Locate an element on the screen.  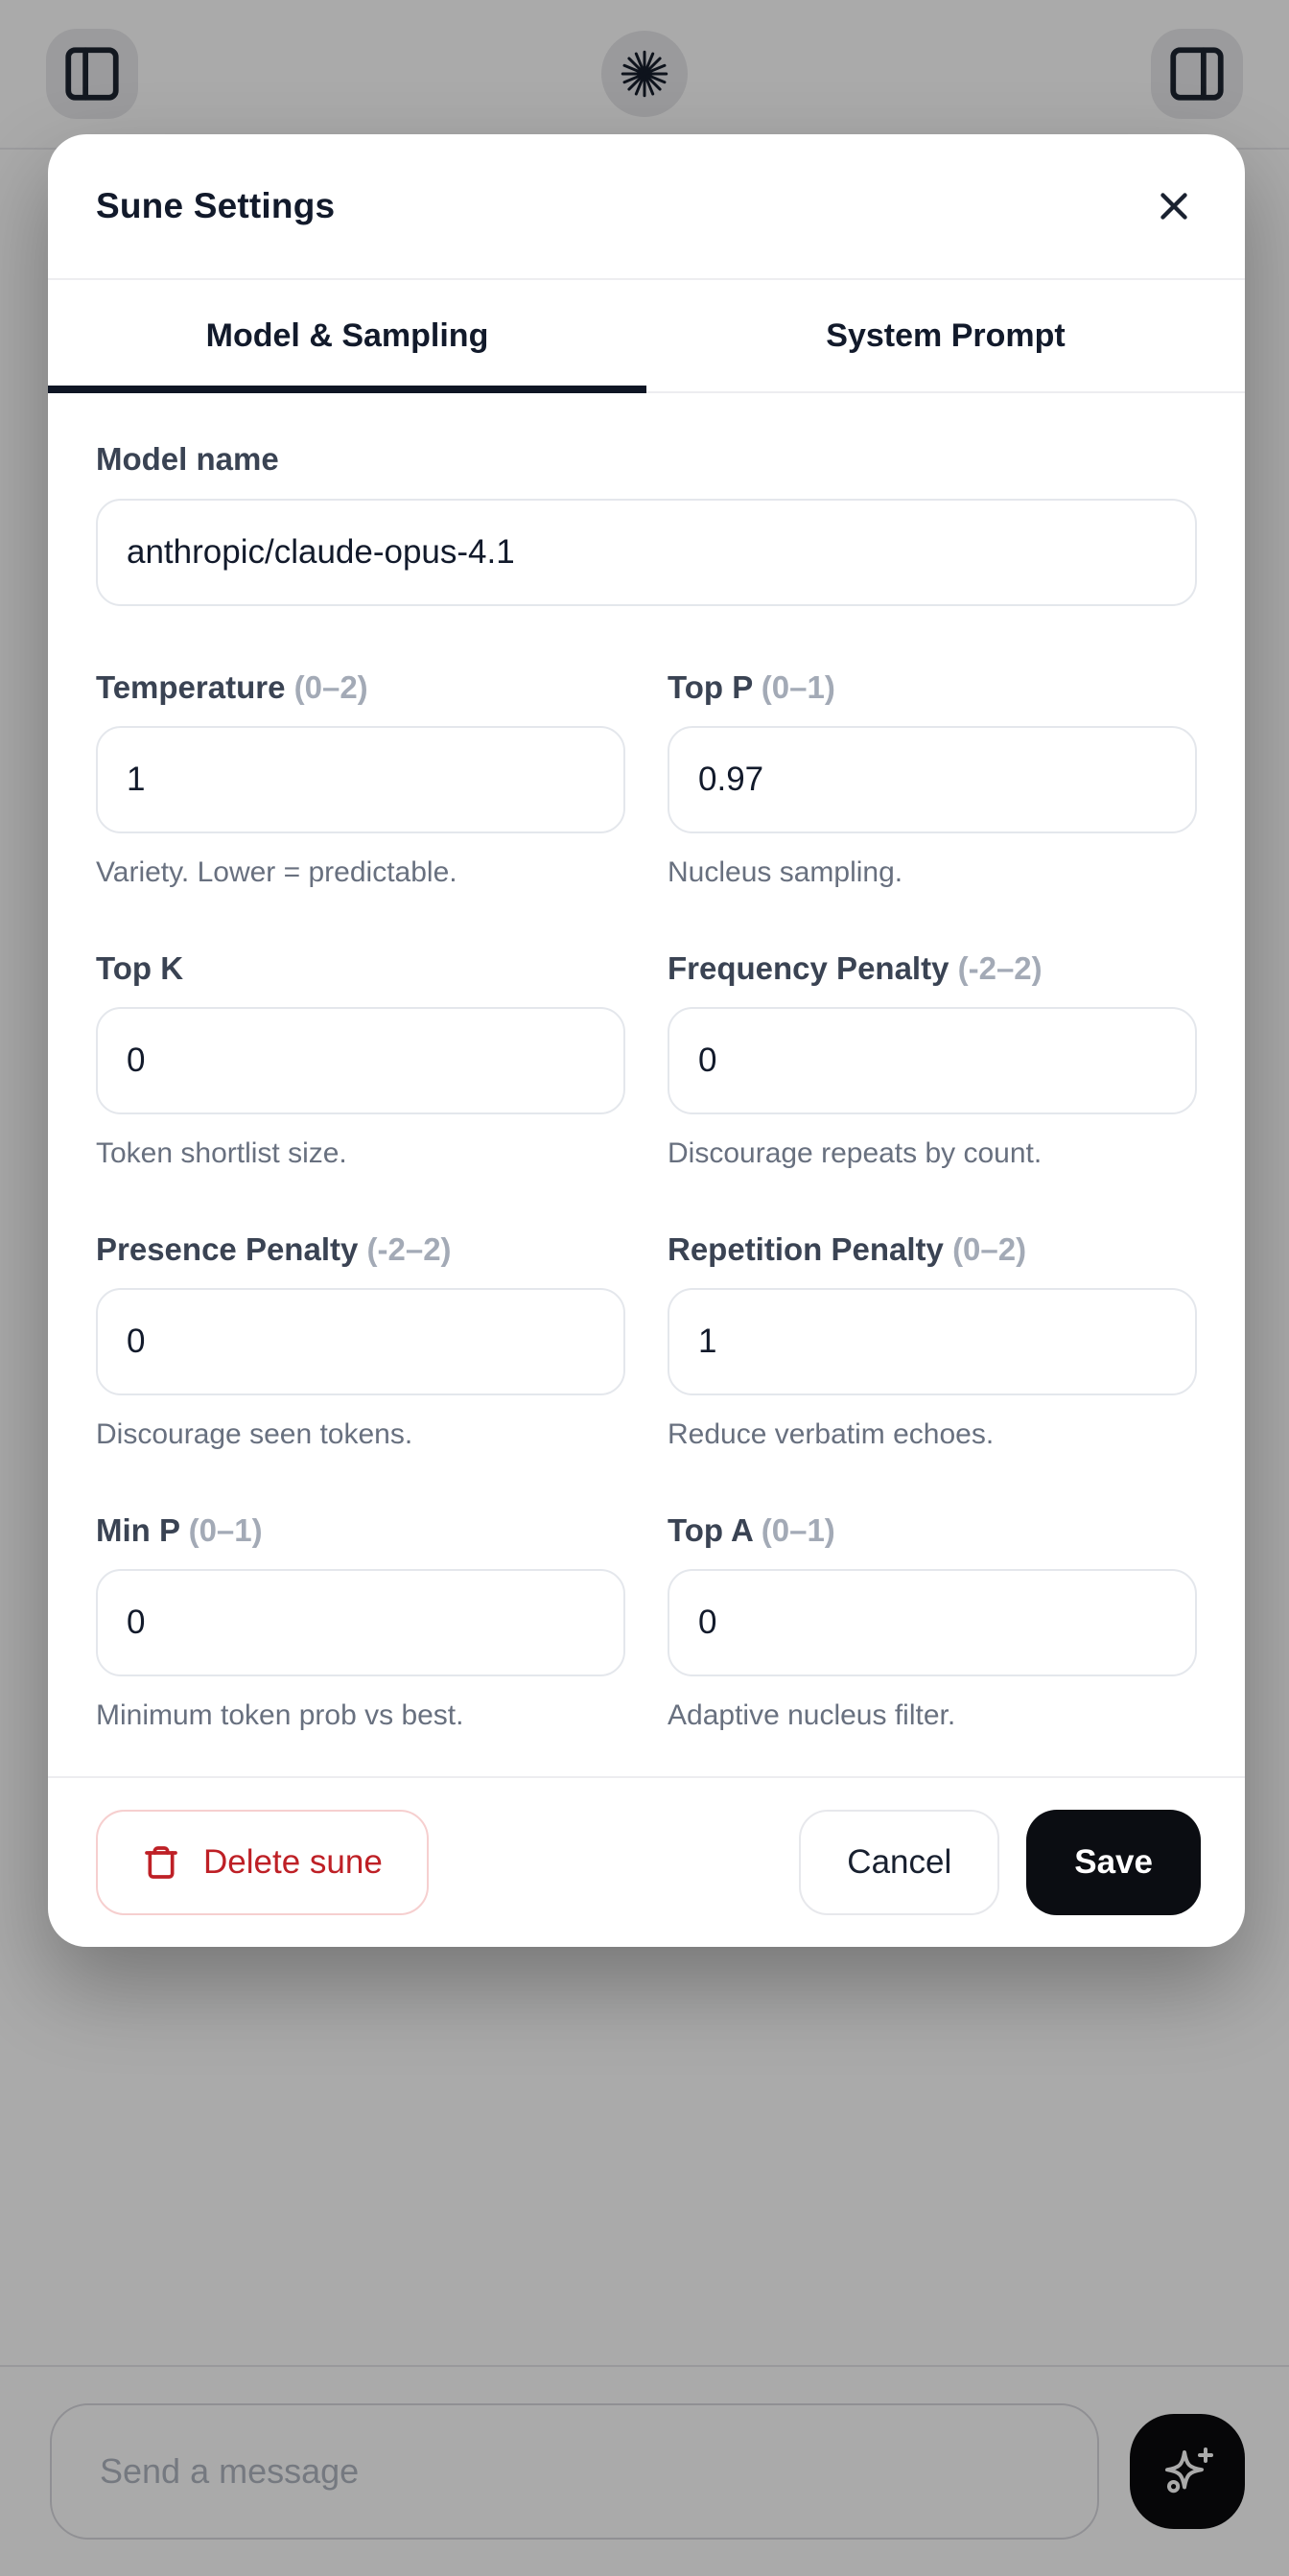
presence-penalty-input is located at coordinates (360, 1341).